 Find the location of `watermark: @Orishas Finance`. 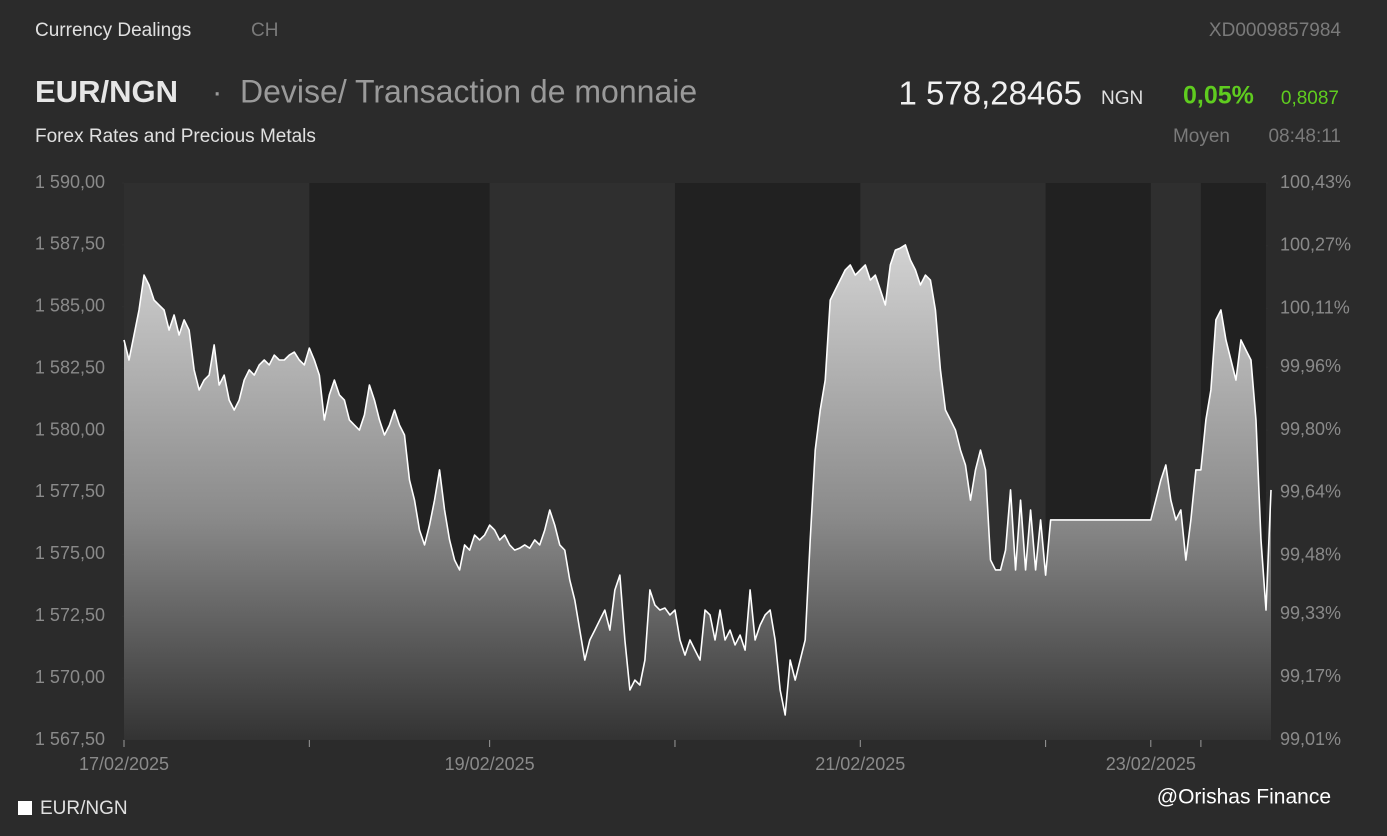

watermark: @Orishas Finance is located at coordinates (1244, 797).